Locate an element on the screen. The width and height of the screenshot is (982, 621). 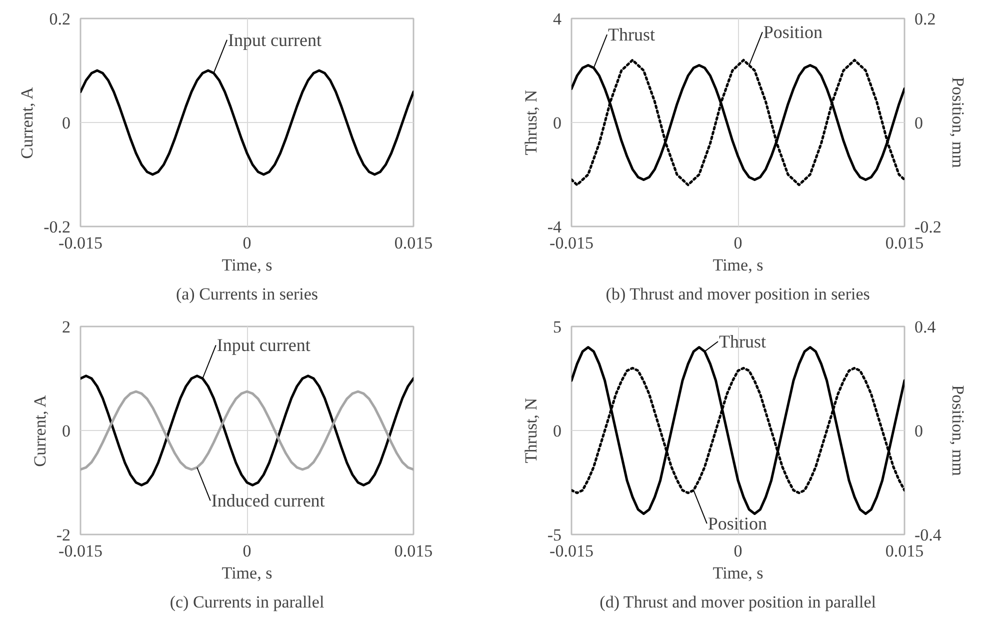
y-tick-label: -0.2 is located at coordinates (57, 227).